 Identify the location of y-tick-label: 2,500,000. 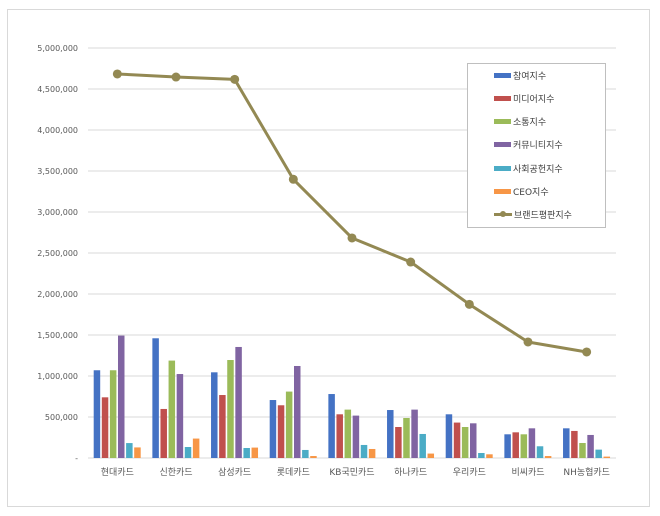
(57, 253).